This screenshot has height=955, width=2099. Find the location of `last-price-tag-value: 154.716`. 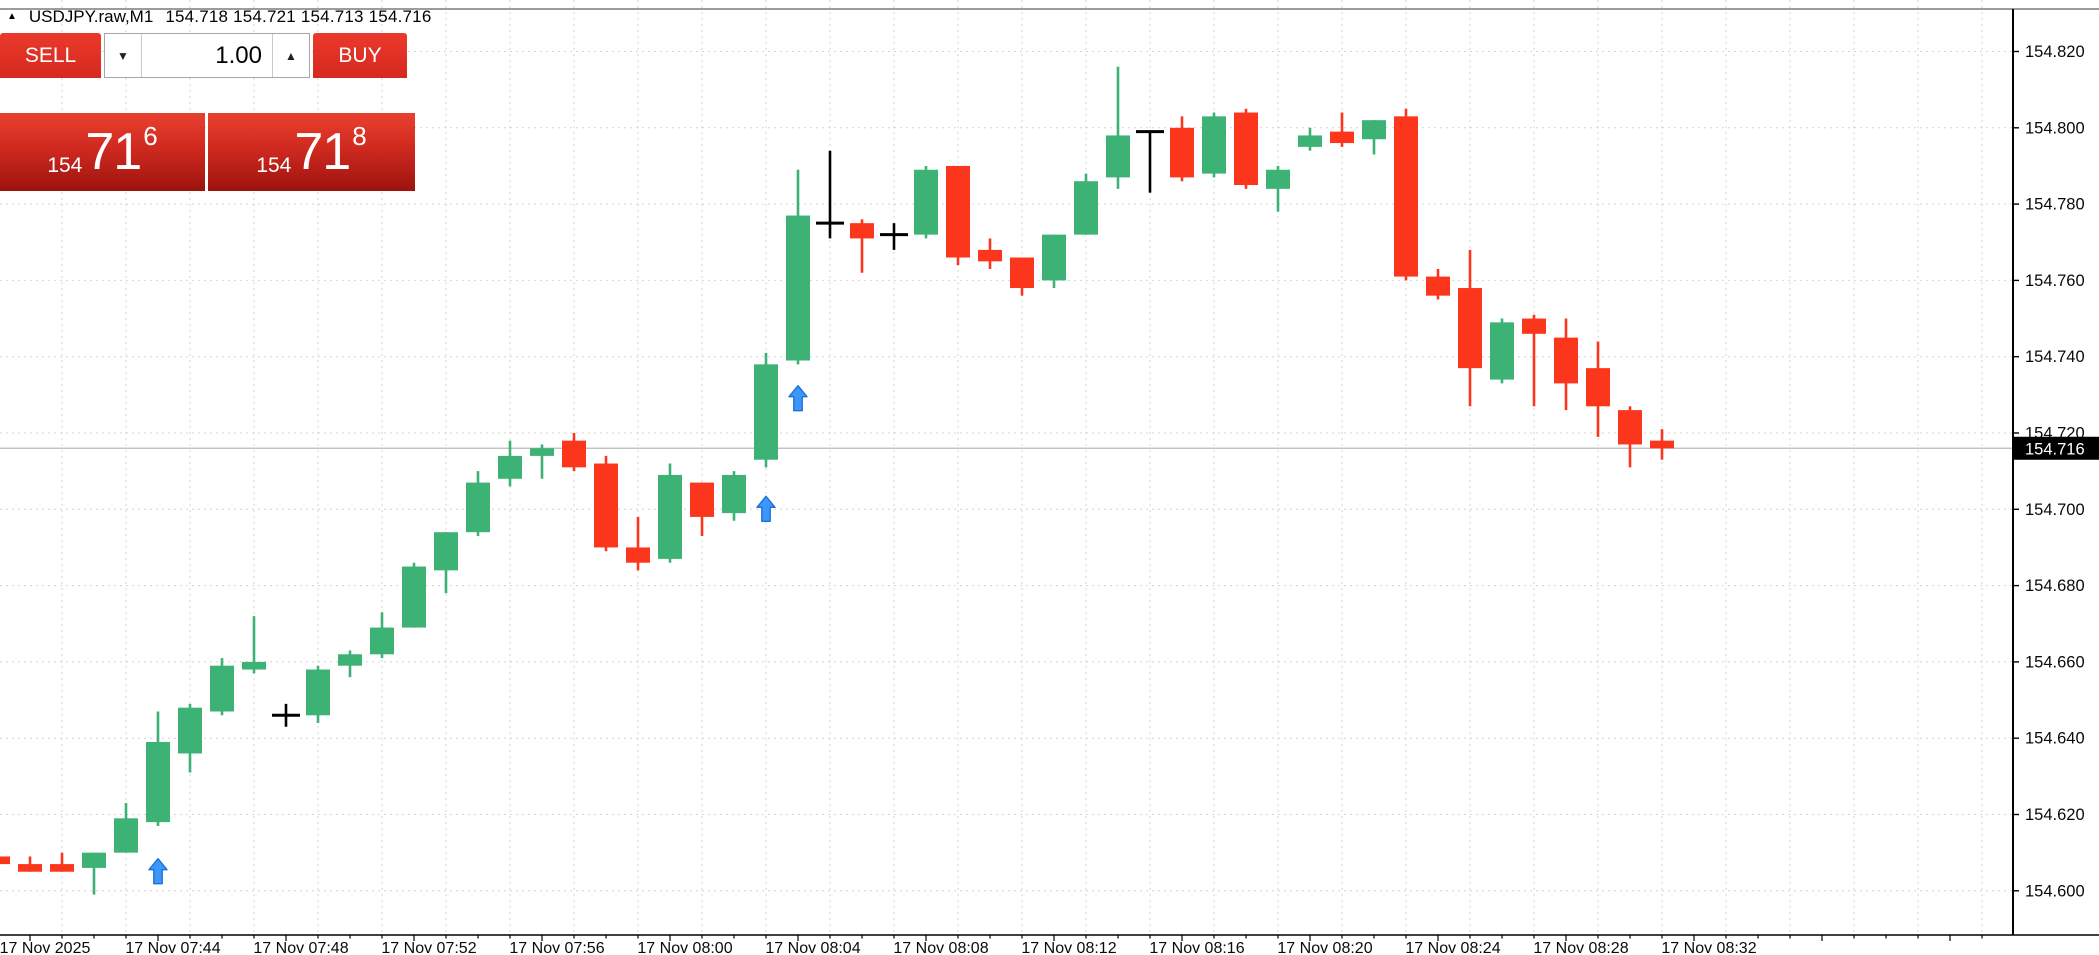

last-price-tag-value: 154.716 is located at coordinates (2055, 449).